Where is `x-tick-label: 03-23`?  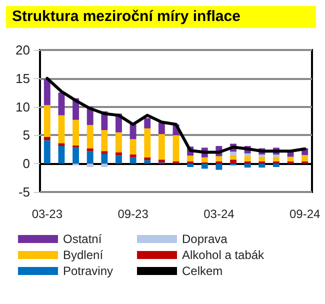 x-tick-label: 03-23 is located at coordinates (47, 214).